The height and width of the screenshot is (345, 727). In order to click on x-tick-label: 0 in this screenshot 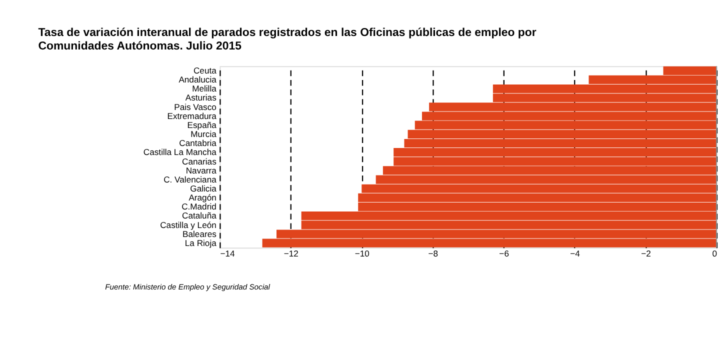, I will do `click(715, 253)`.